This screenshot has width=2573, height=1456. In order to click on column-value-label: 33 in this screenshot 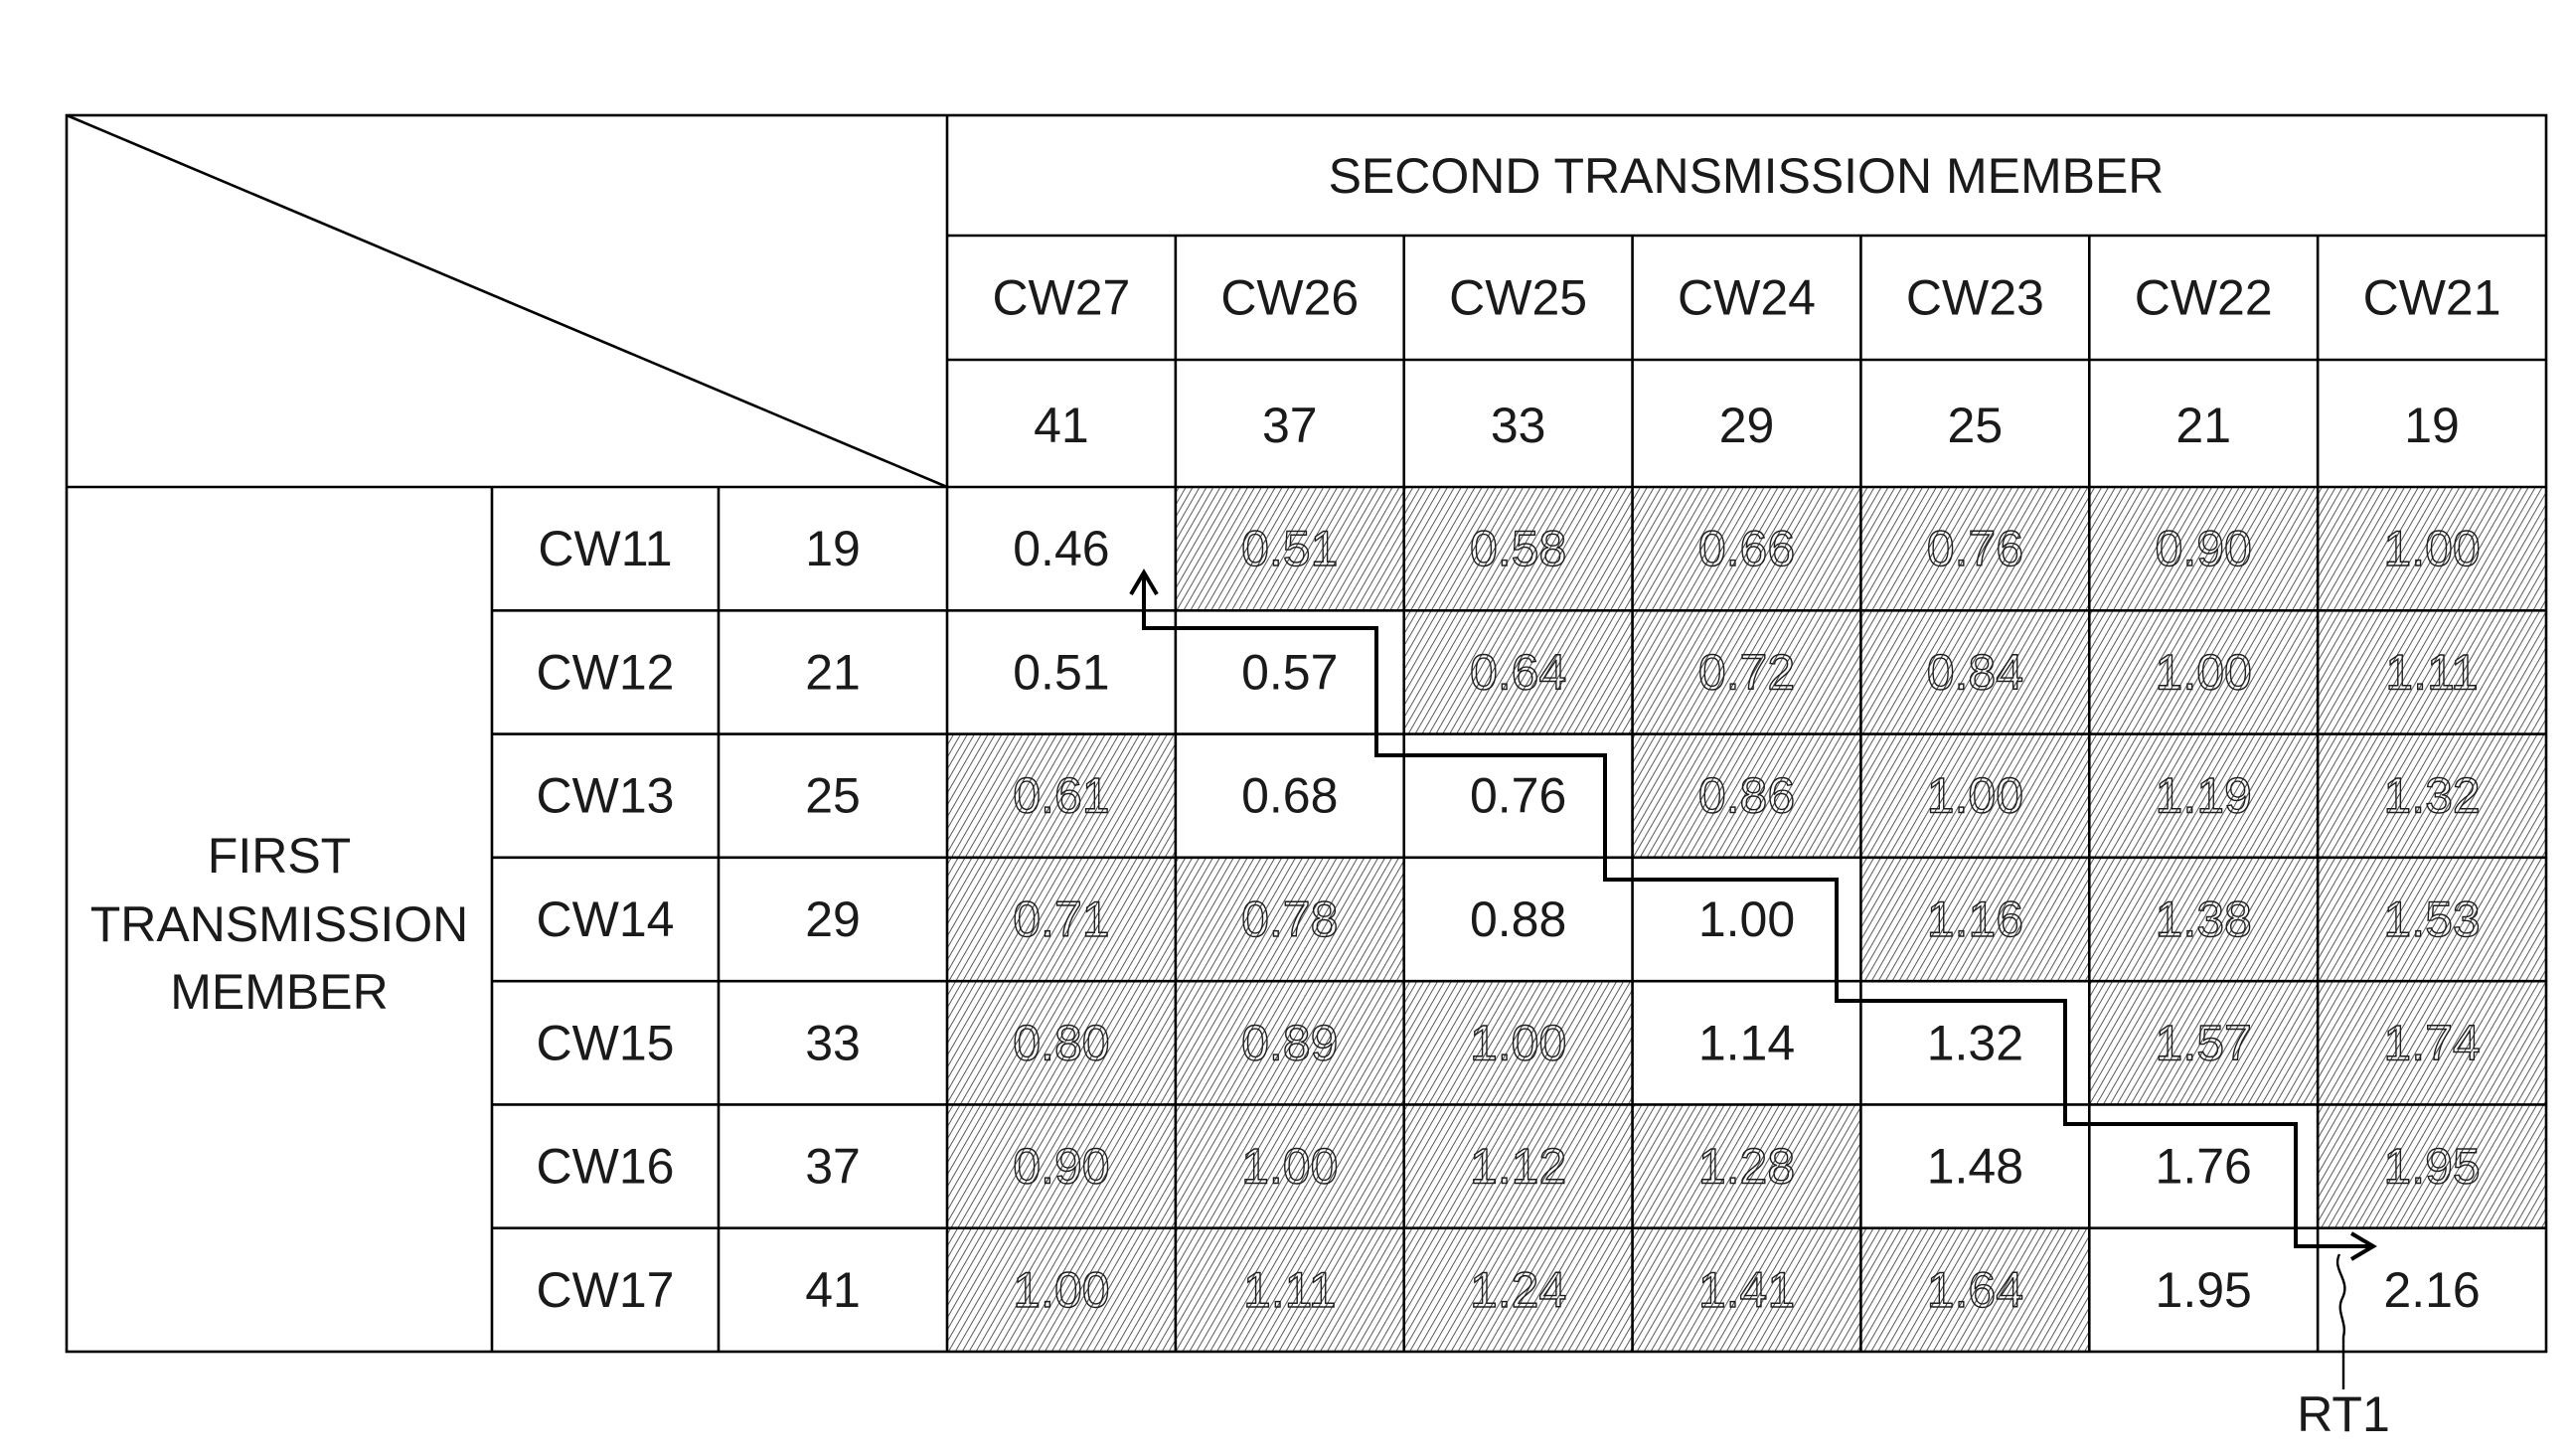, I will do `click(1519, 425)`.